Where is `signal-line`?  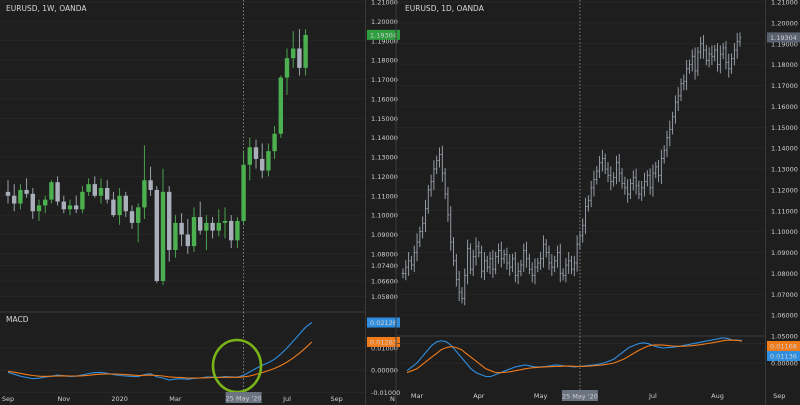 signal-line is located at coordinates (574, 356).